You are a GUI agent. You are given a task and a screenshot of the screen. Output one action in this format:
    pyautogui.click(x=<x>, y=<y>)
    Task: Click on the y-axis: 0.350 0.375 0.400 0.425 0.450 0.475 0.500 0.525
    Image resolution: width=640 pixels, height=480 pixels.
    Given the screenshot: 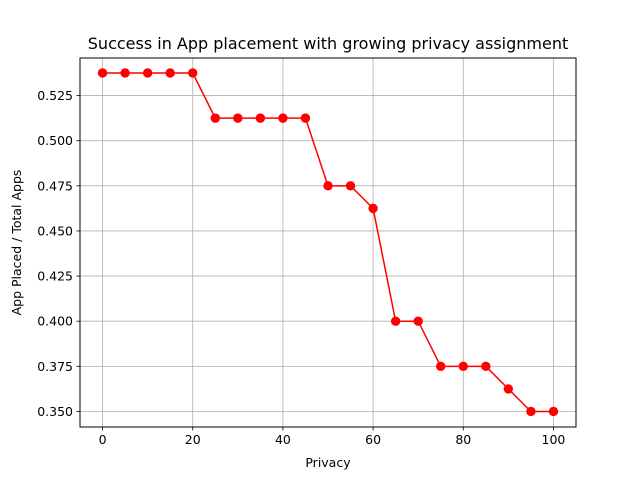 What is the action you would take?
    pyautogui.click(x=58, y=253)
    